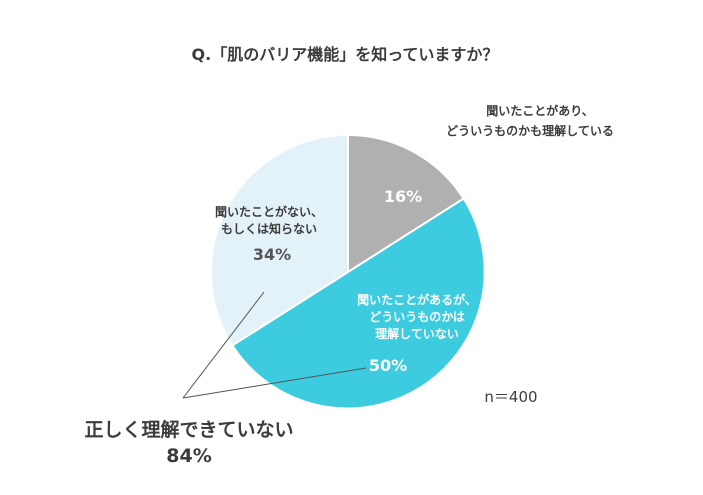 This screenshot has width=703, height=495. I want to click on slice-3-label-line-2: もしくは知らない, so click(269, 228).